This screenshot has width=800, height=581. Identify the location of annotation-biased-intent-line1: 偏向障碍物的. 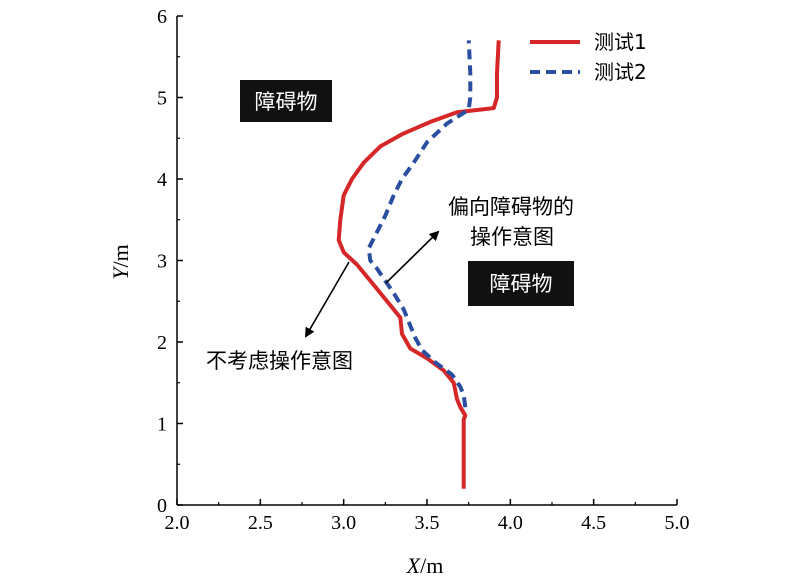
(511, 207).